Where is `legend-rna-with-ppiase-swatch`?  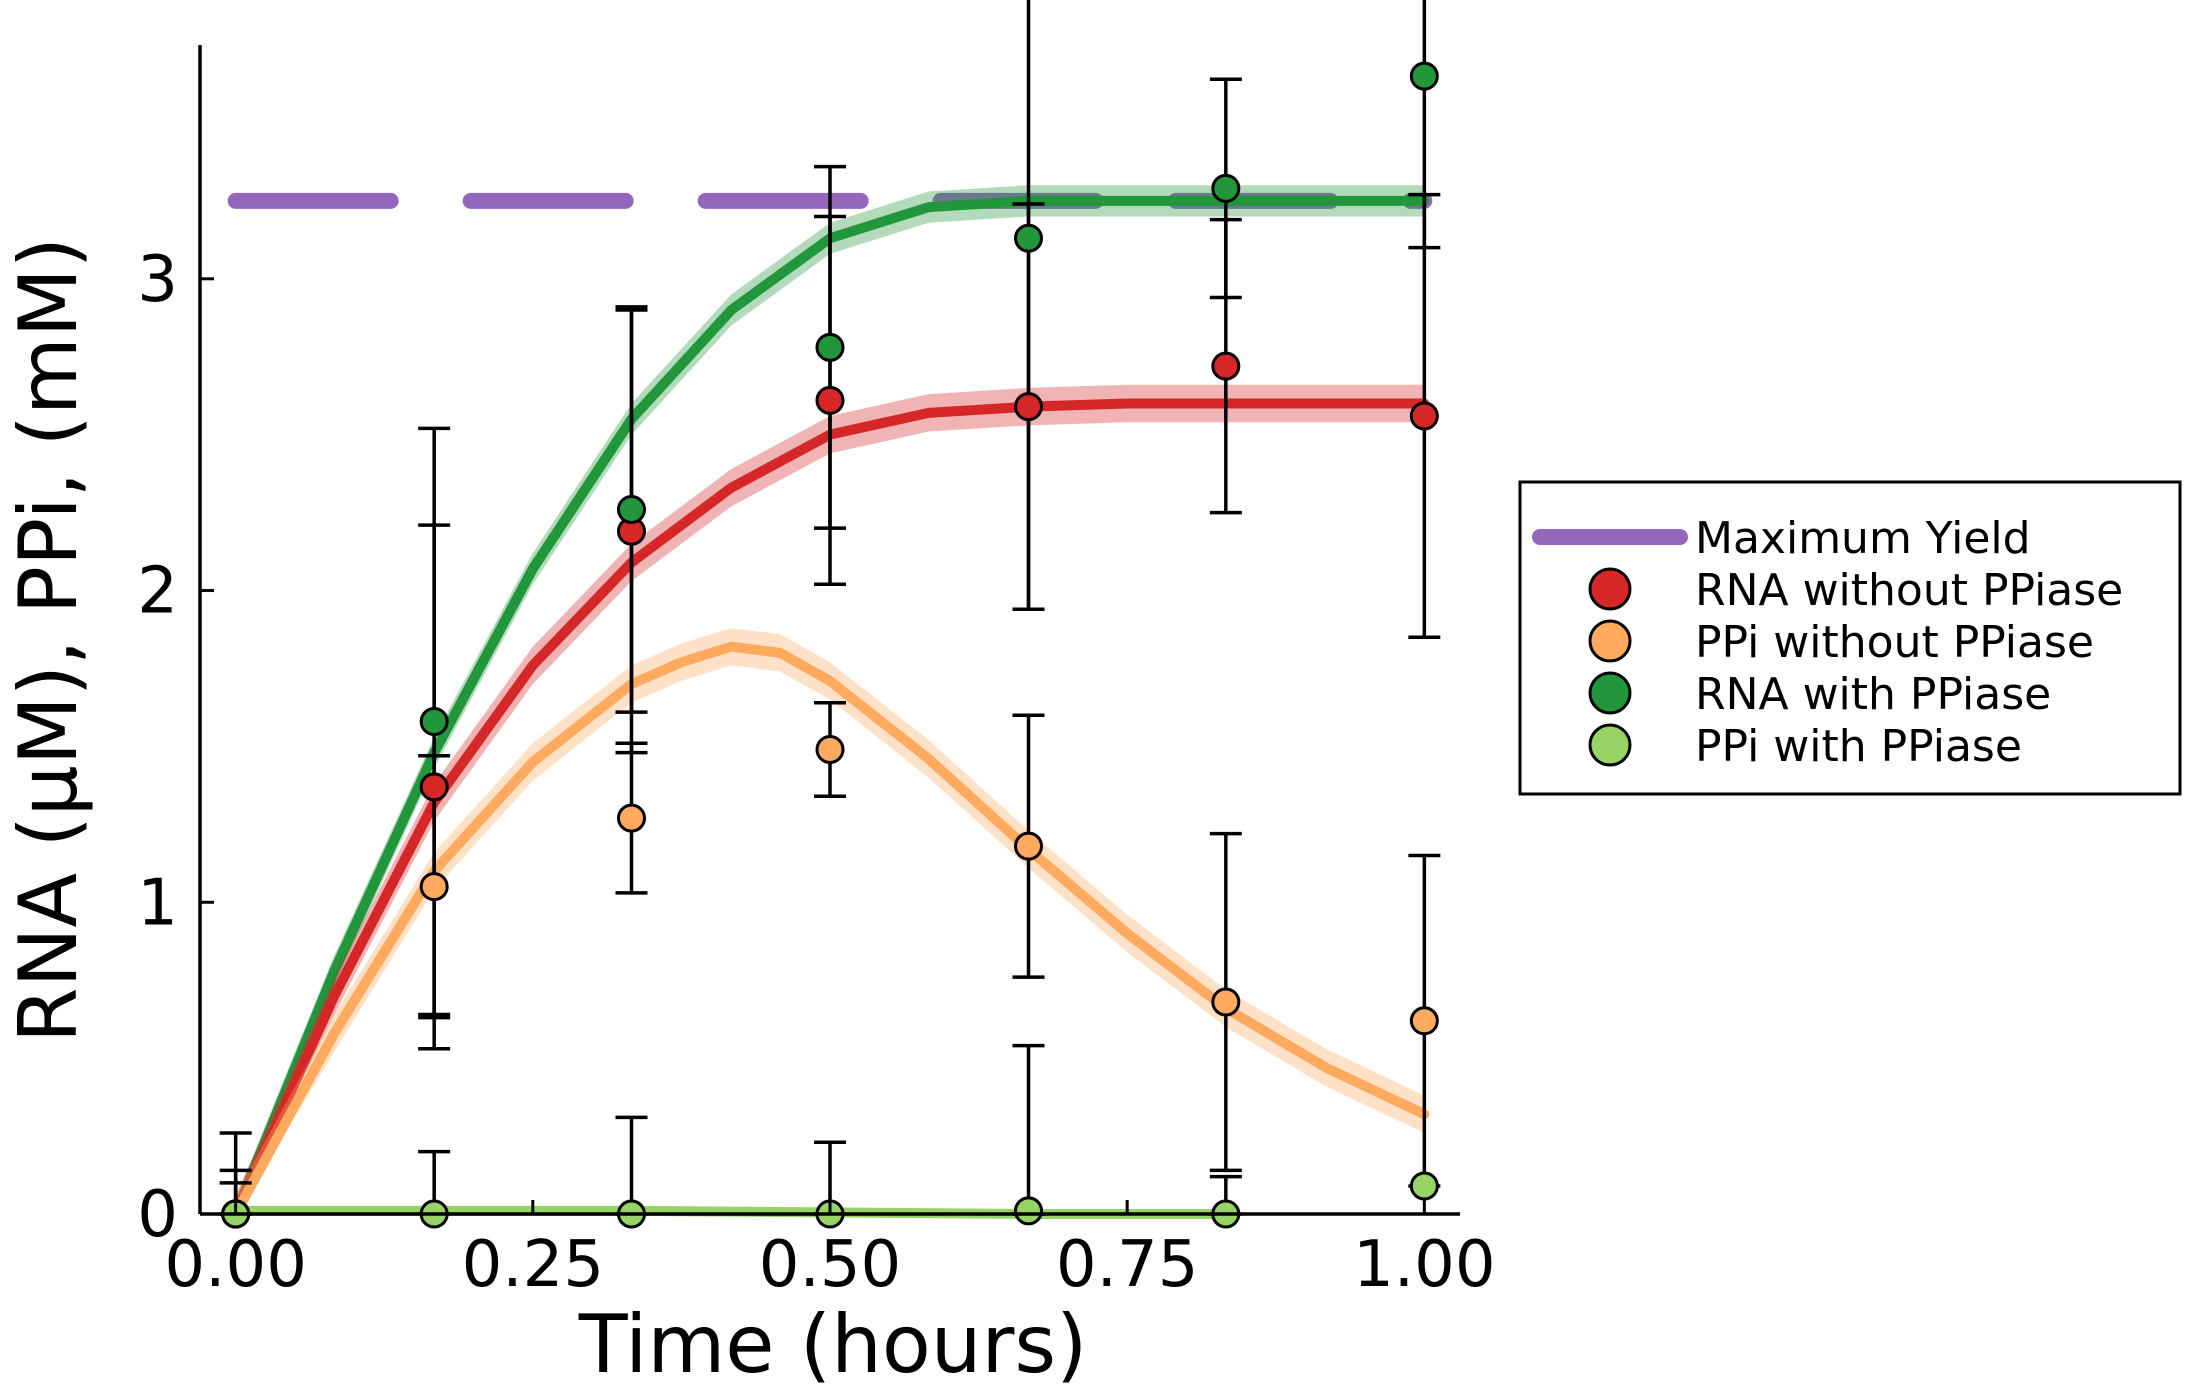 legend-rna-with-ppiase-swatch is located at coordinates (1610, 693).